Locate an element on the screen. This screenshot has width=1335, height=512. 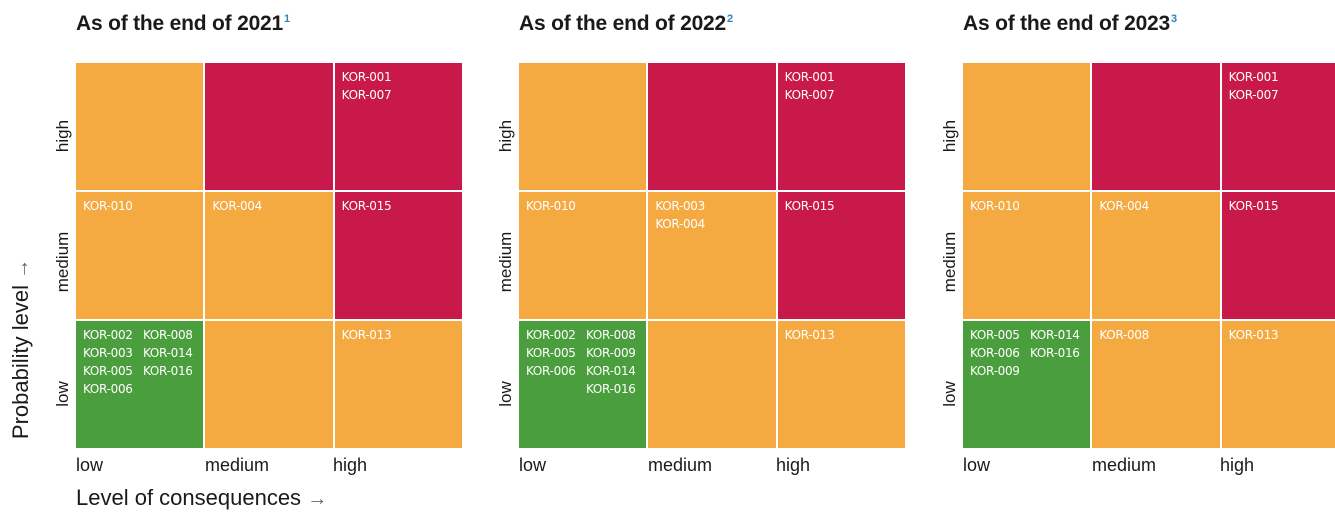
risk-code: KOR-009 is located at coordinates (995, 371).